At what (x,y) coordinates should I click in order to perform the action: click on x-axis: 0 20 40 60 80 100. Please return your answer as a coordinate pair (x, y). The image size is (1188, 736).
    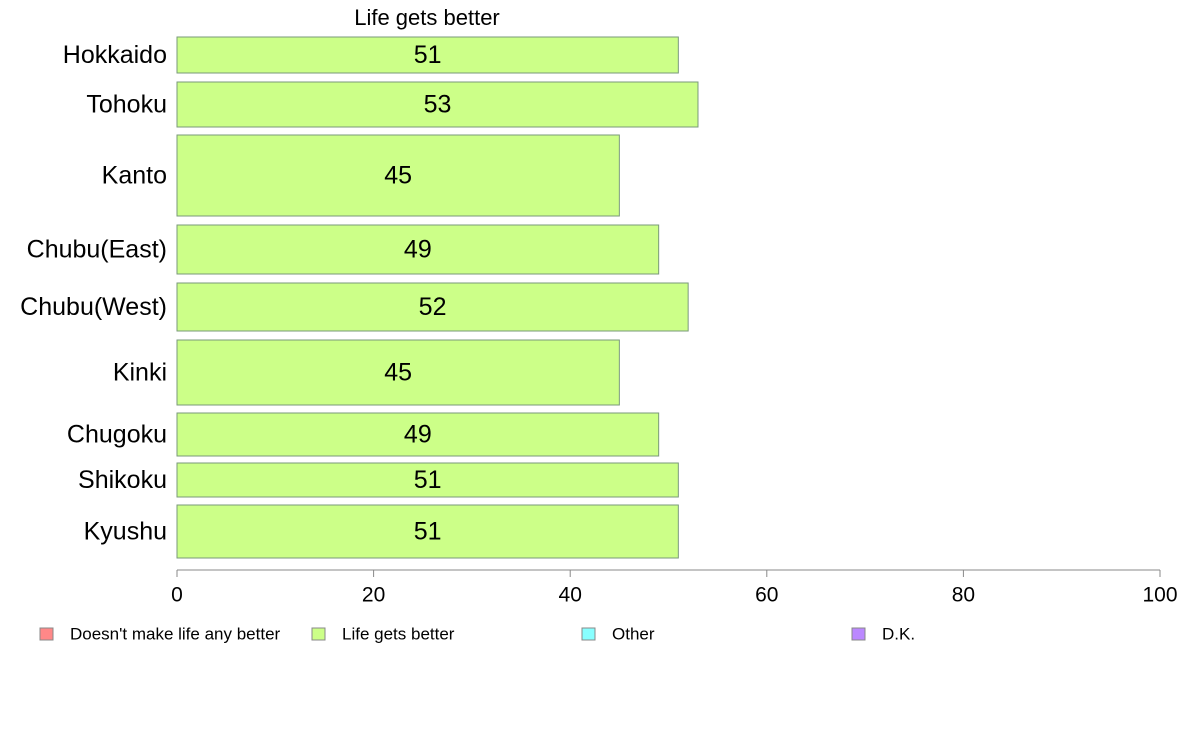
    Looking at the image, I should click on (674, 588).